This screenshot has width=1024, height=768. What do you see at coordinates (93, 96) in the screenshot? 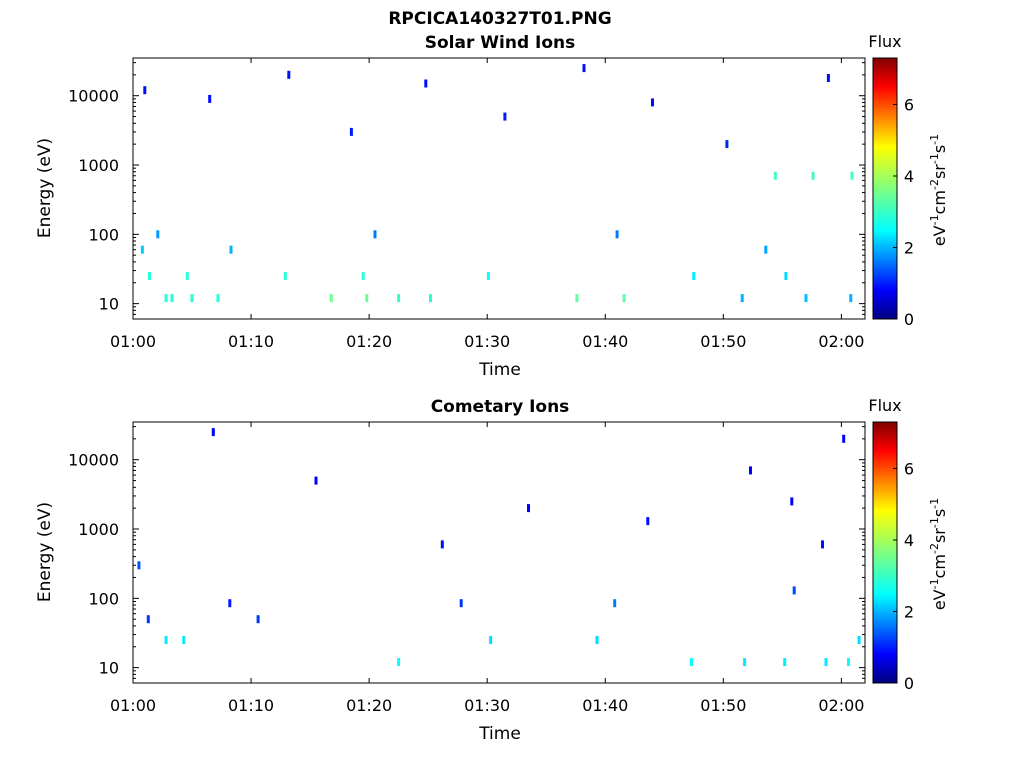
I see `y-tick-label: 10000` at bounding box center [93, 96].